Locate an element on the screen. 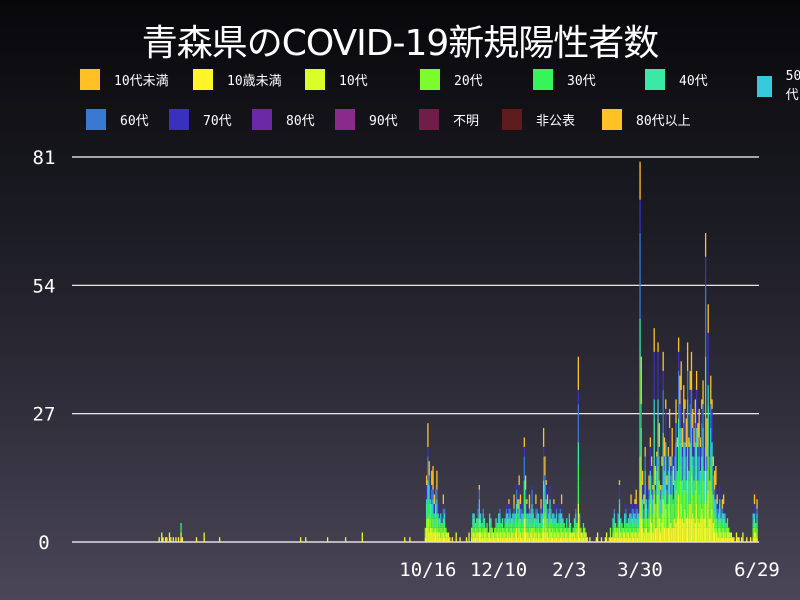  legend-label: 80代 is located at coordinates (300, 121).